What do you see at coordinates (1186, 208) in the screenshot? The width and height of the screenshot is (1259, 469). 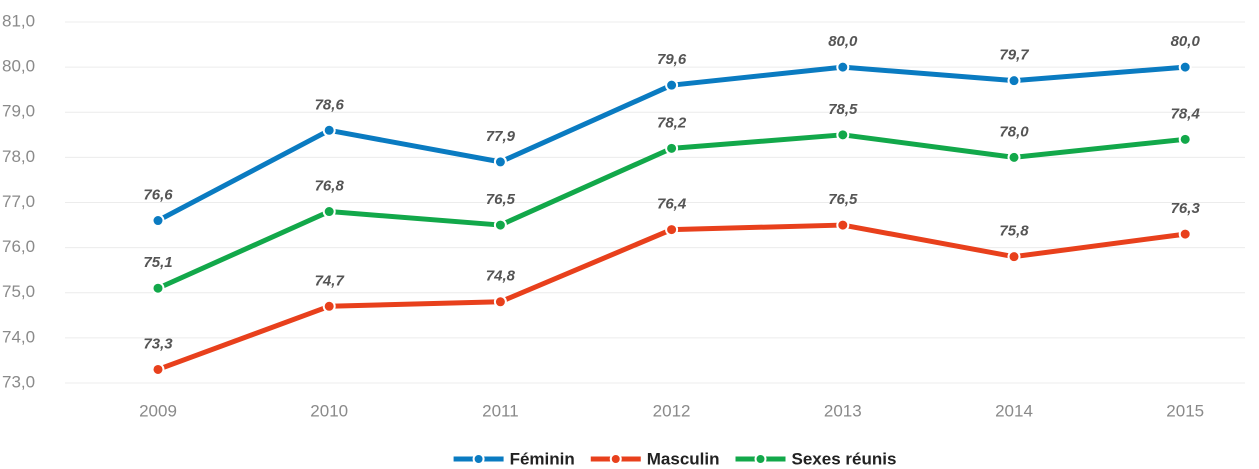 I see `data-label: 76,3` at bounding box center [1186, 208].